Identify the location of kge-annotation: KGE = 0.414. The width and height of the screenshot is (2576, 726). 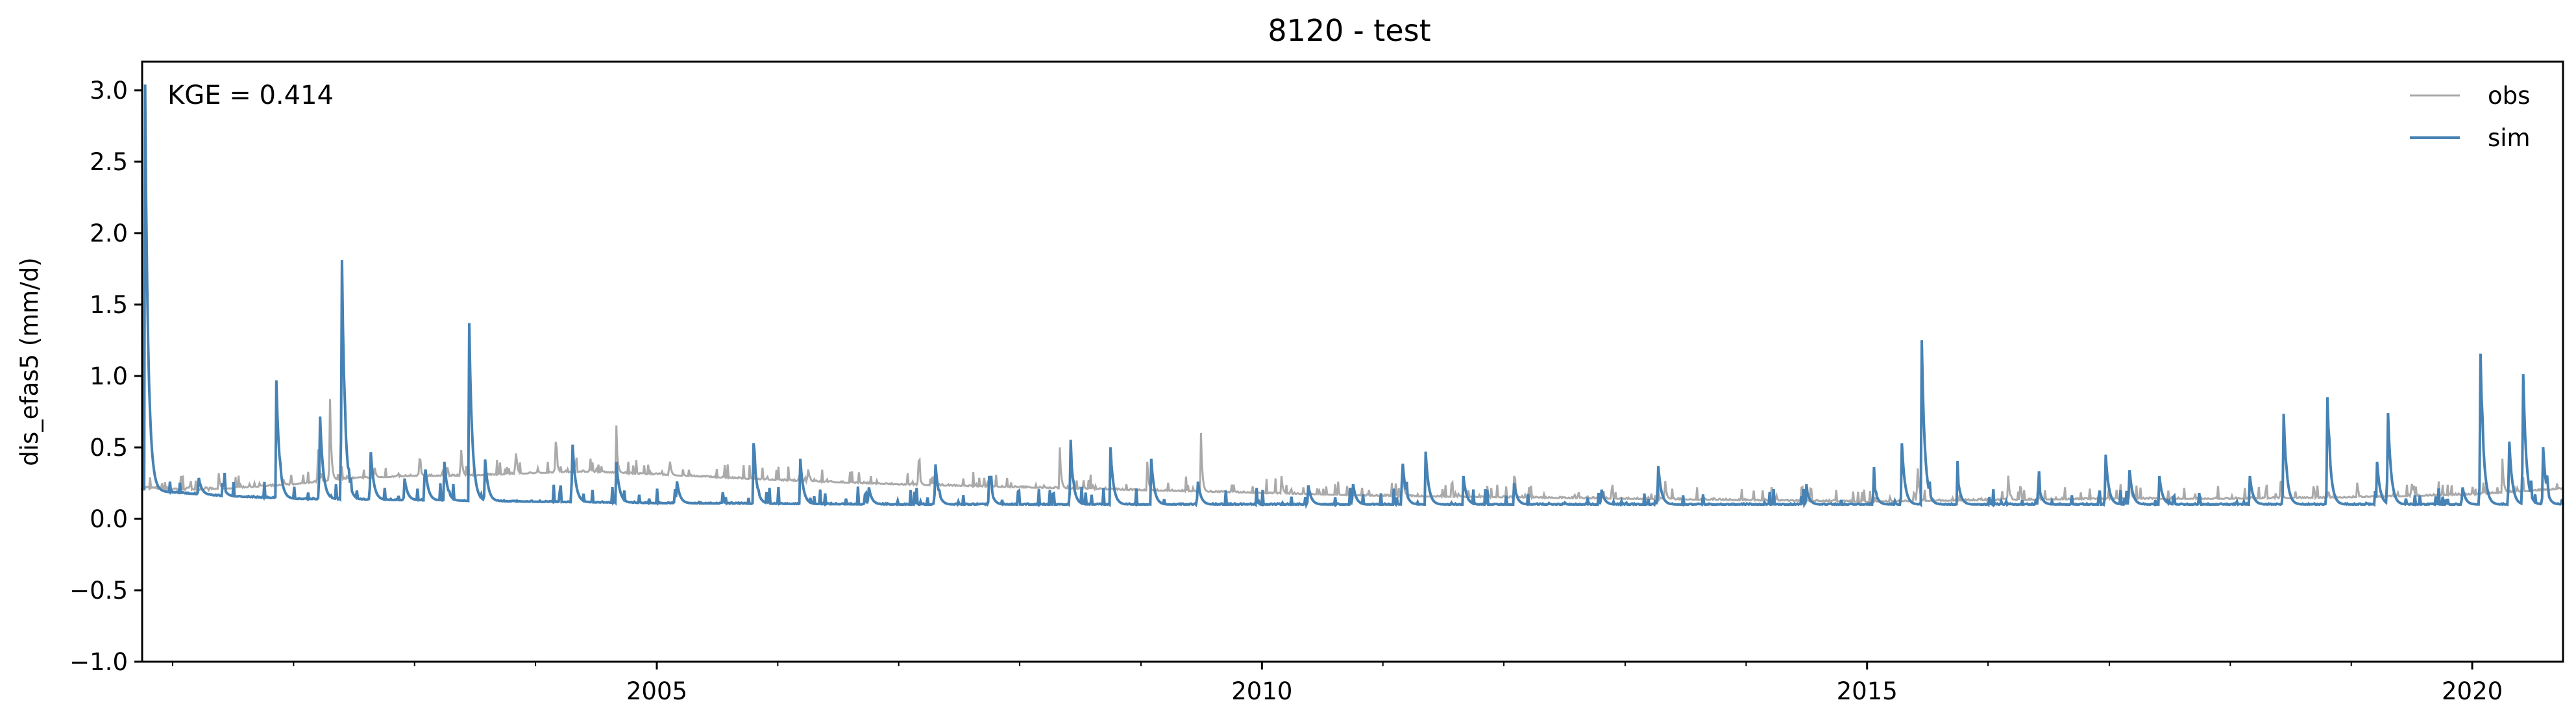
(250, 95).